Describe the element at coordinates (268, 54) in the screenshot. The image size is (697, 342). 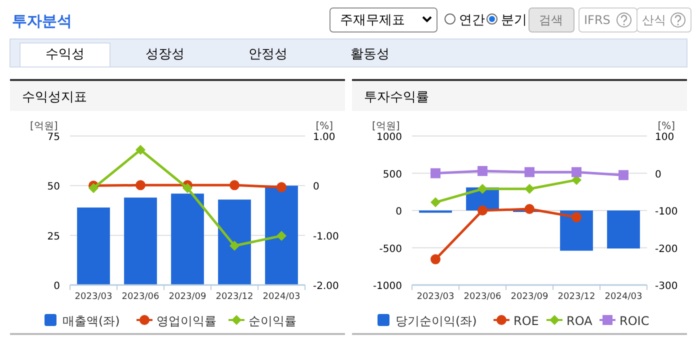
I see `text: 안정성` at that location.